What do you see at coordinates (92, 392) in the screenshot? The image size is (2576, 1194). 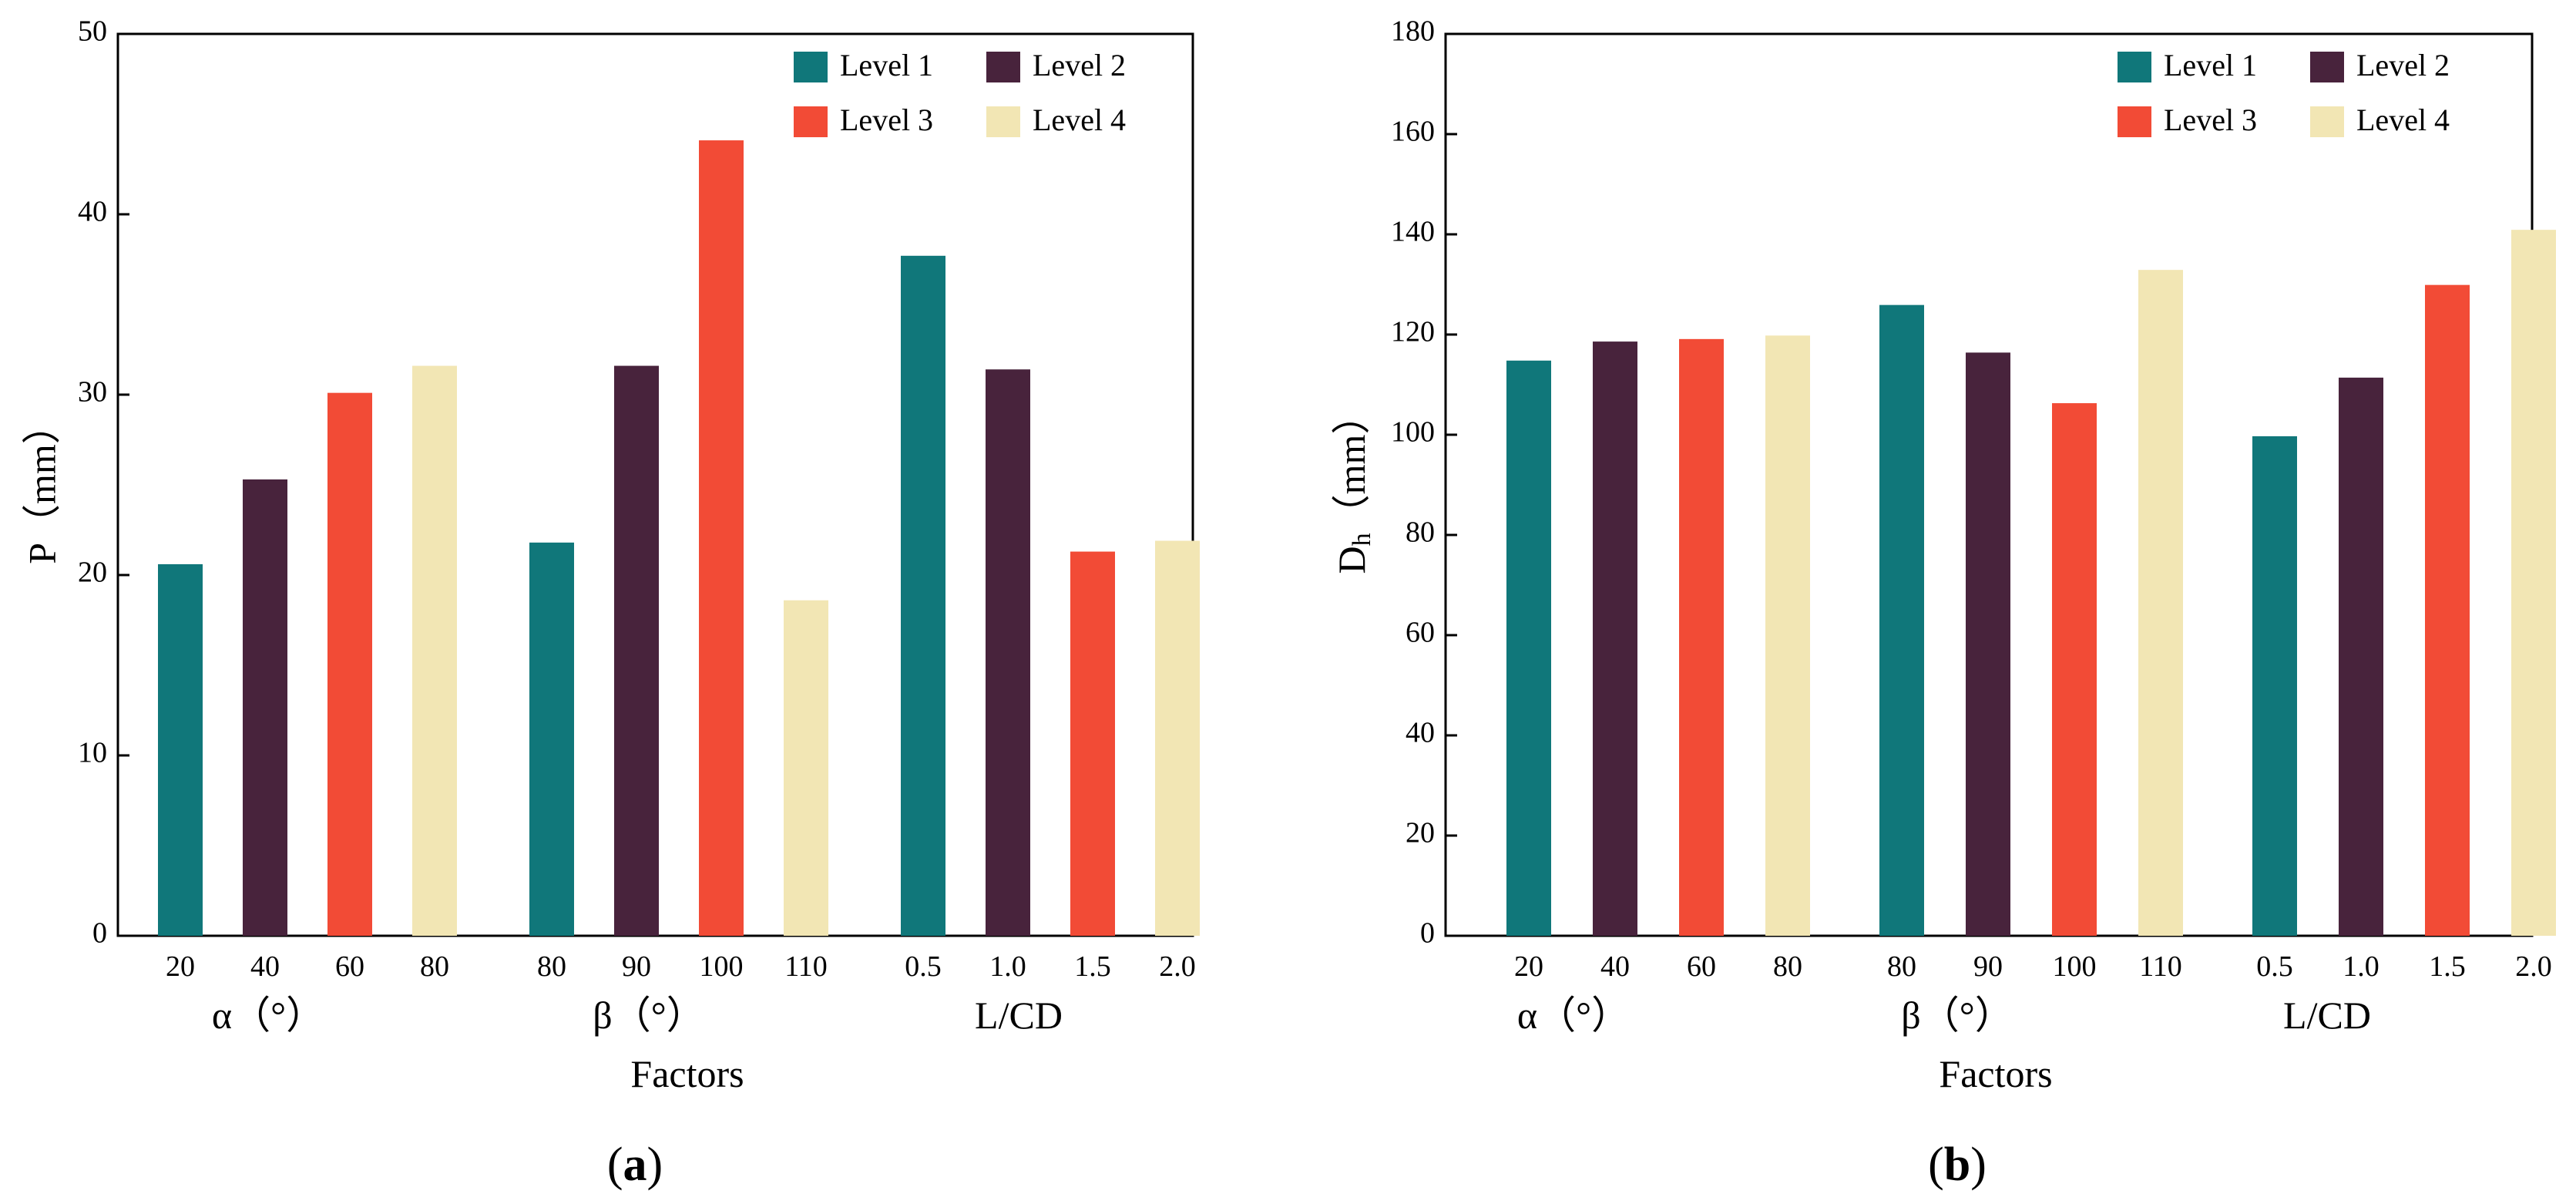 I see `y-tick-label: 30` at bounding box center [92, 392].